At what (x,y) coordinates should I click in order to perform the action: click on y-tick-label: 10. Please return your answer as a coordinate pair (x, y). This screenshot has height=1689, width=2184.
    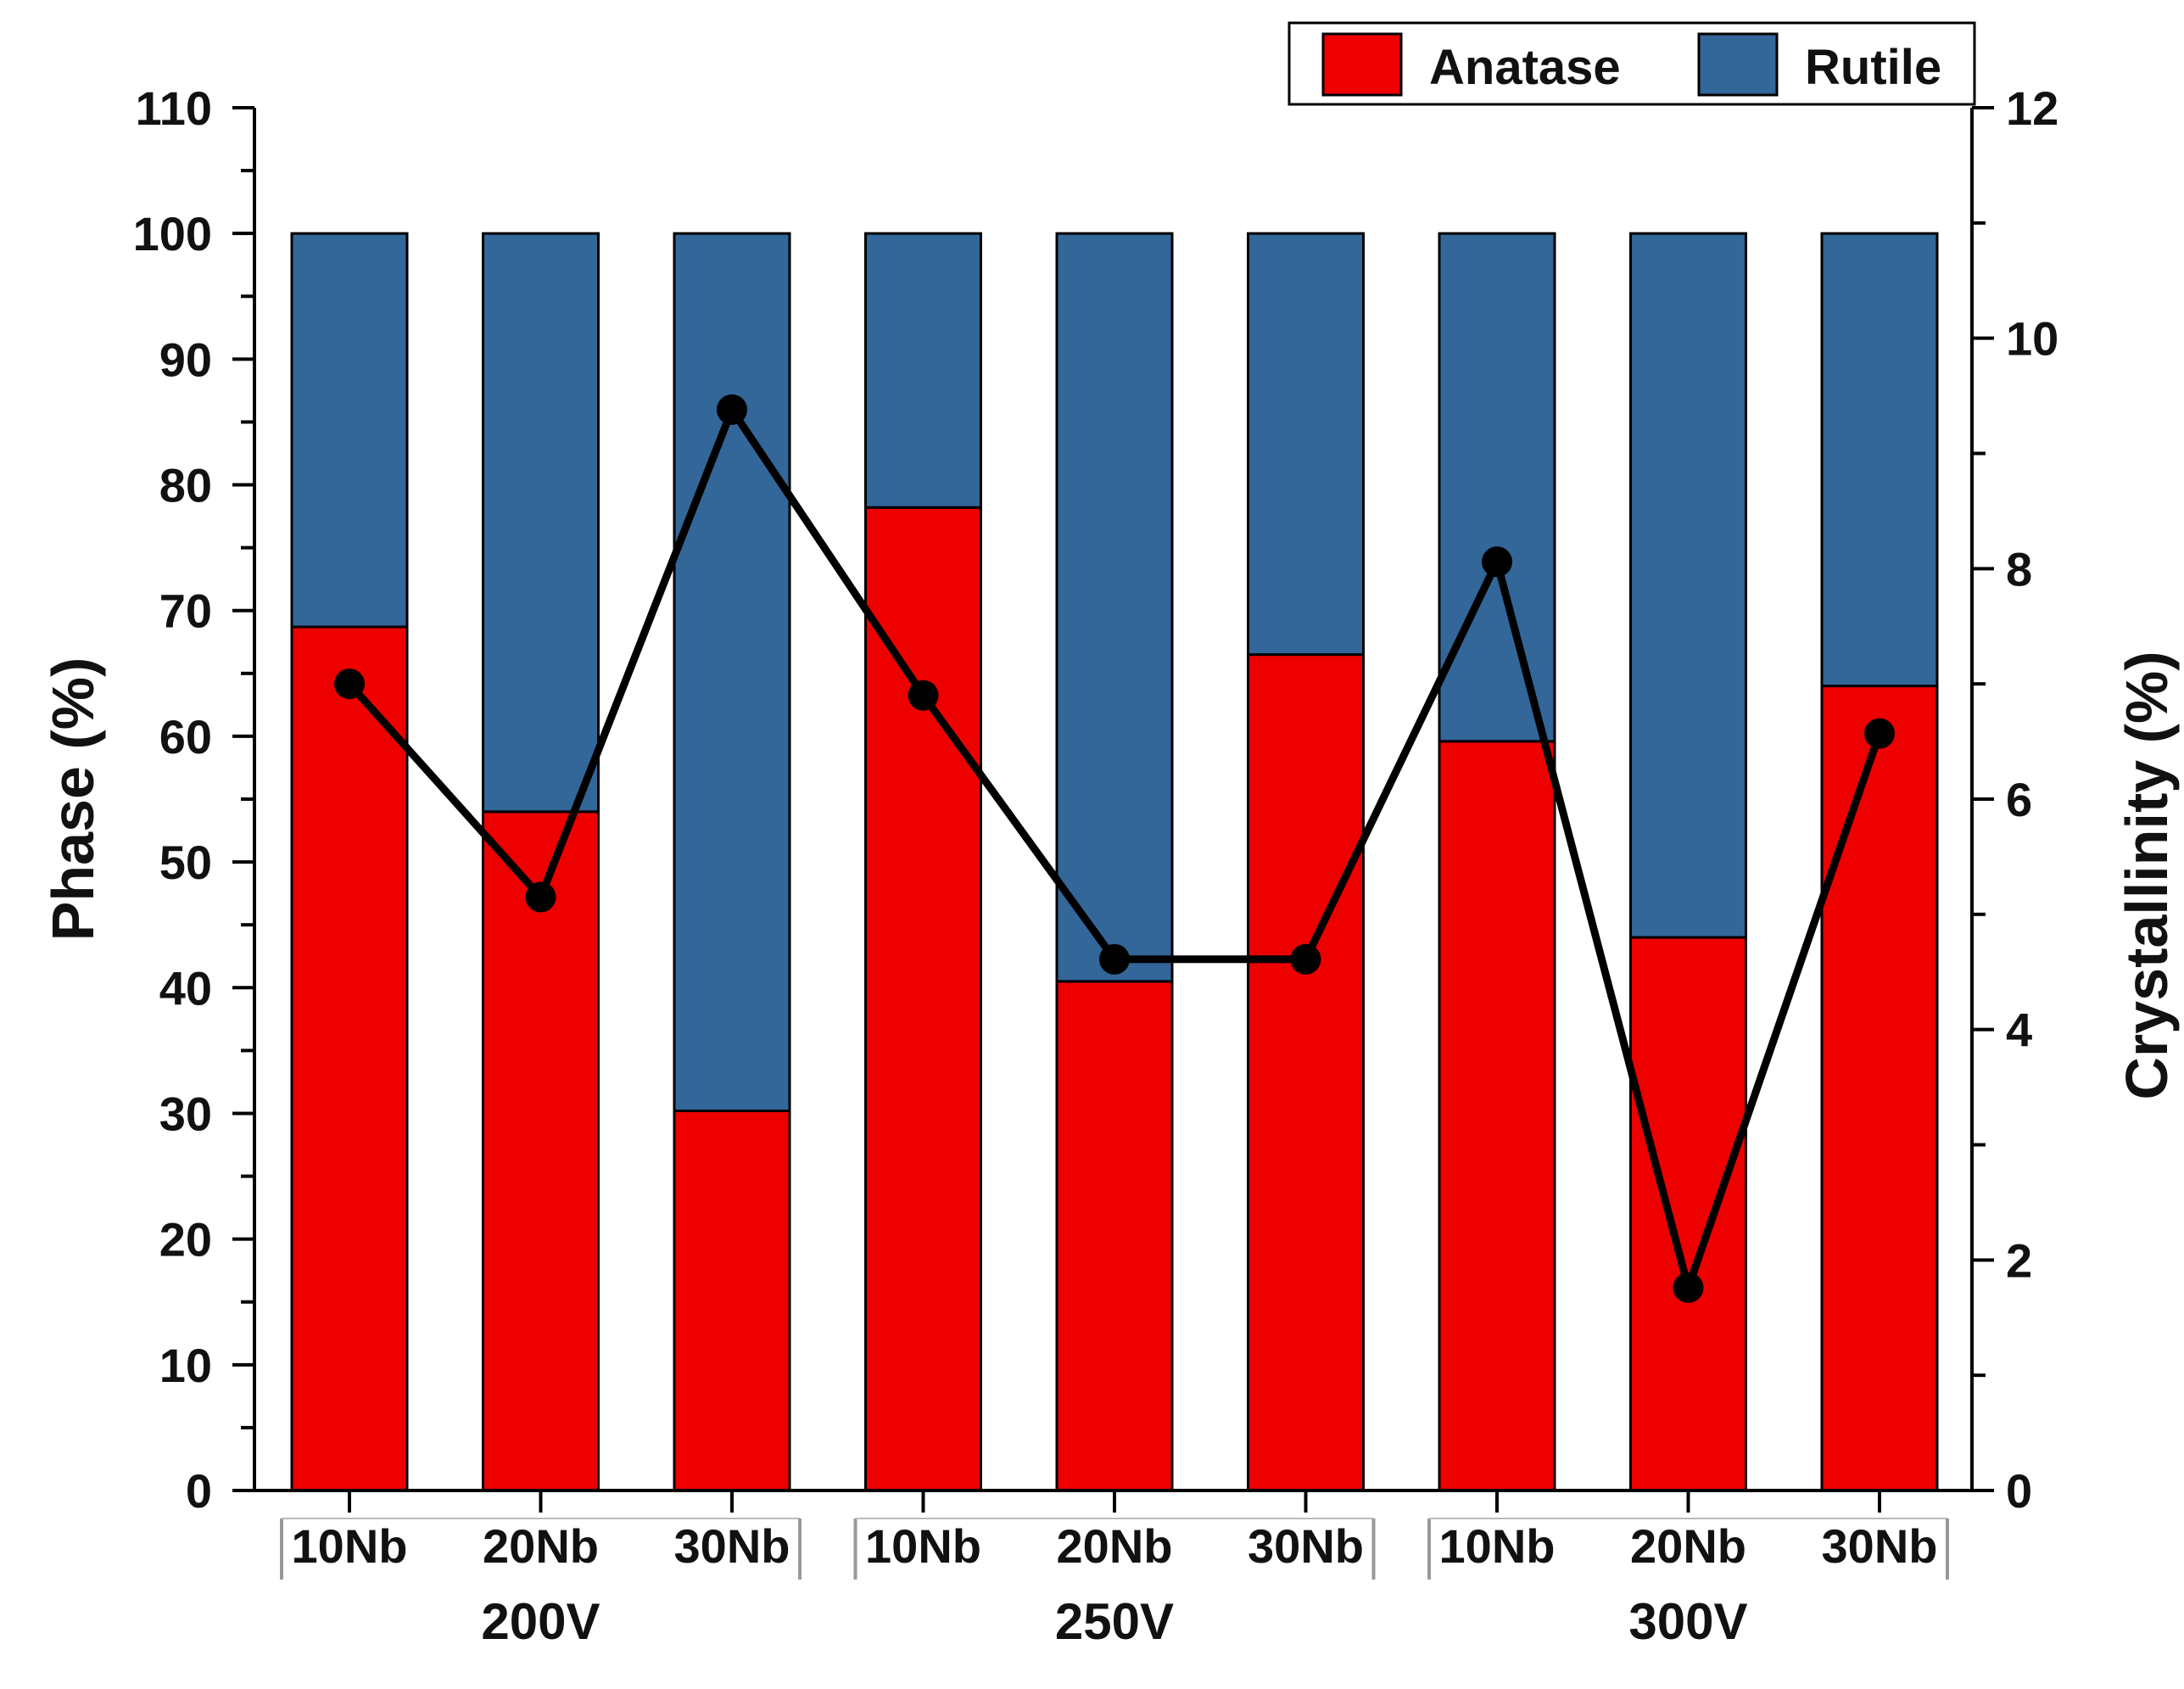
    Looking at the image, I should click on (185, 1365).